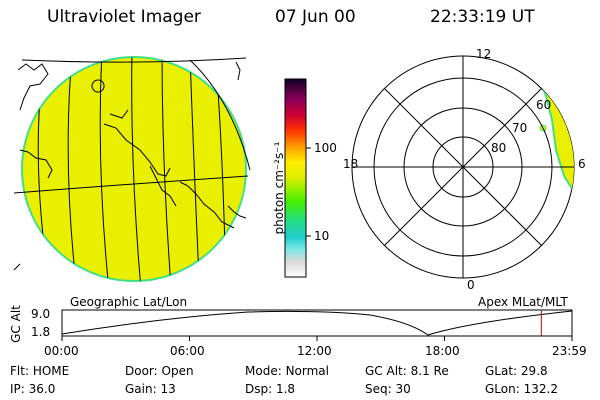 This screenshot has width=600, height=400. What do you see at coordinates (279, 188) in the screenshot?
I see `colorbar-unit-label: photon cm⁻²s⁻¹` at bounding box center [279, 188].